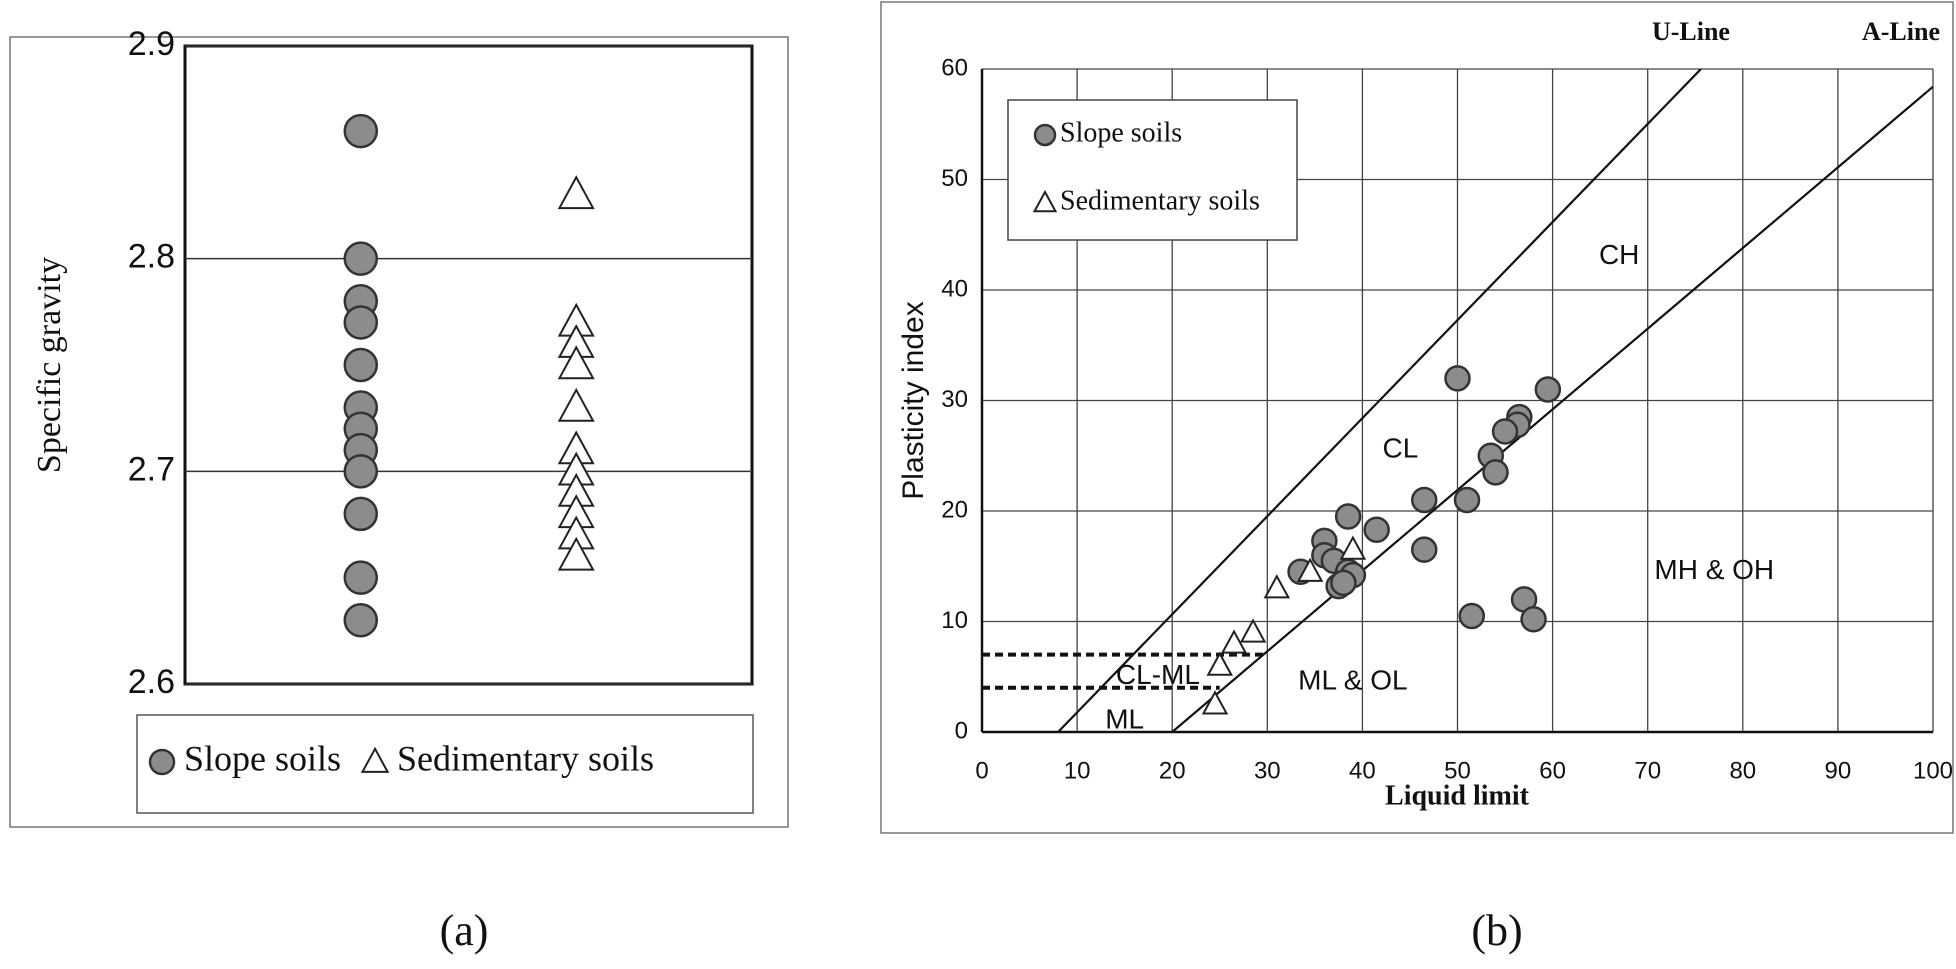 The height and width of the screenshot is (969, 1956). Describe the element at coordinates (1619, 254) in the screenshot. I see `region-label: CH` at that location.